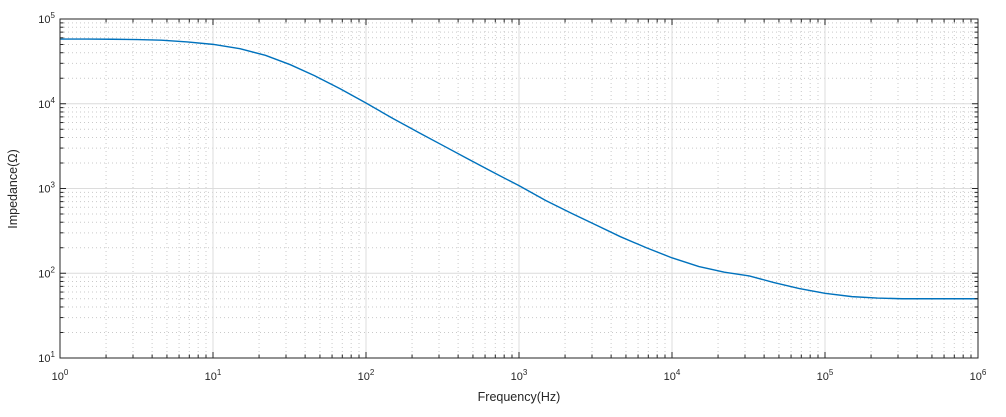 The width and height of the screenshot is (1006, 417). Describe the element at coordinates (13, 189) in the screenshot. I see `y-axis-label: Impedance(Ω)` at that location.